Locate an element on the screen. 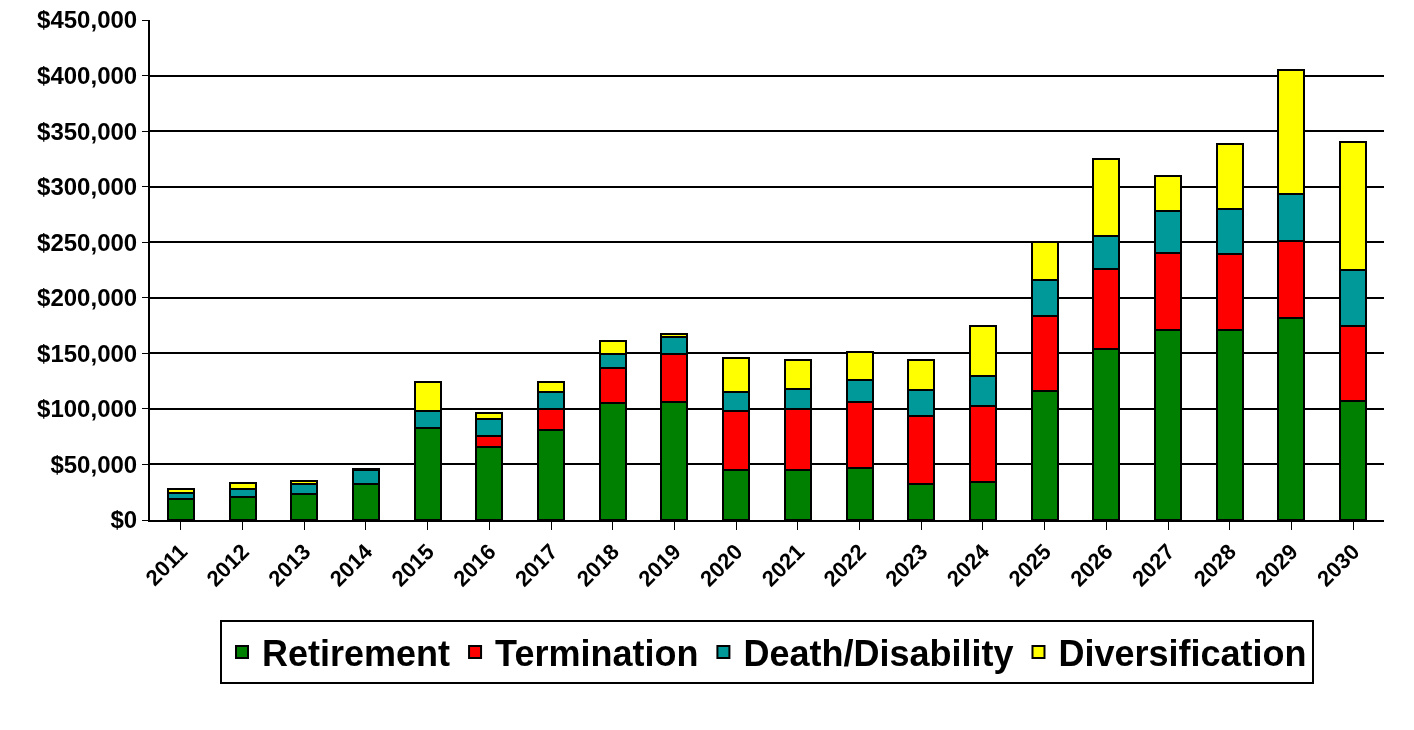 The width and height of the screenshot is (1414, 730). y-tick-label: $100,000 is located at coordinates (87, 409).